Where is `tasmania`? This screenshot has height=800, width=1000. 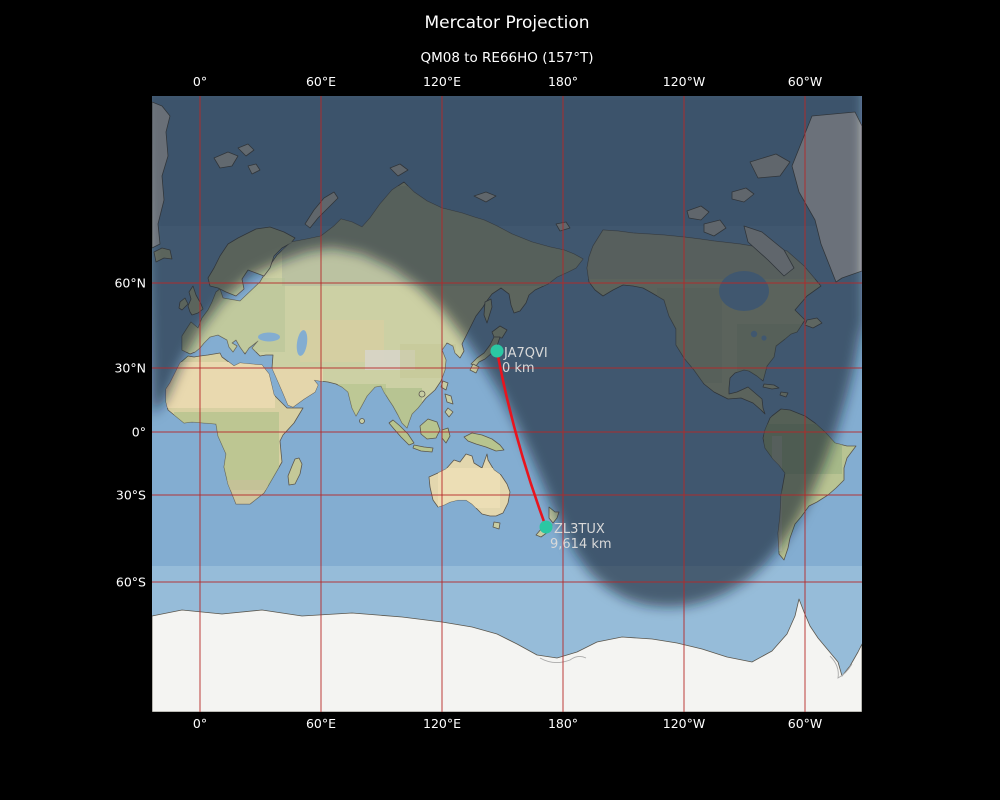
tasmania is located at coordinates (496, 525).